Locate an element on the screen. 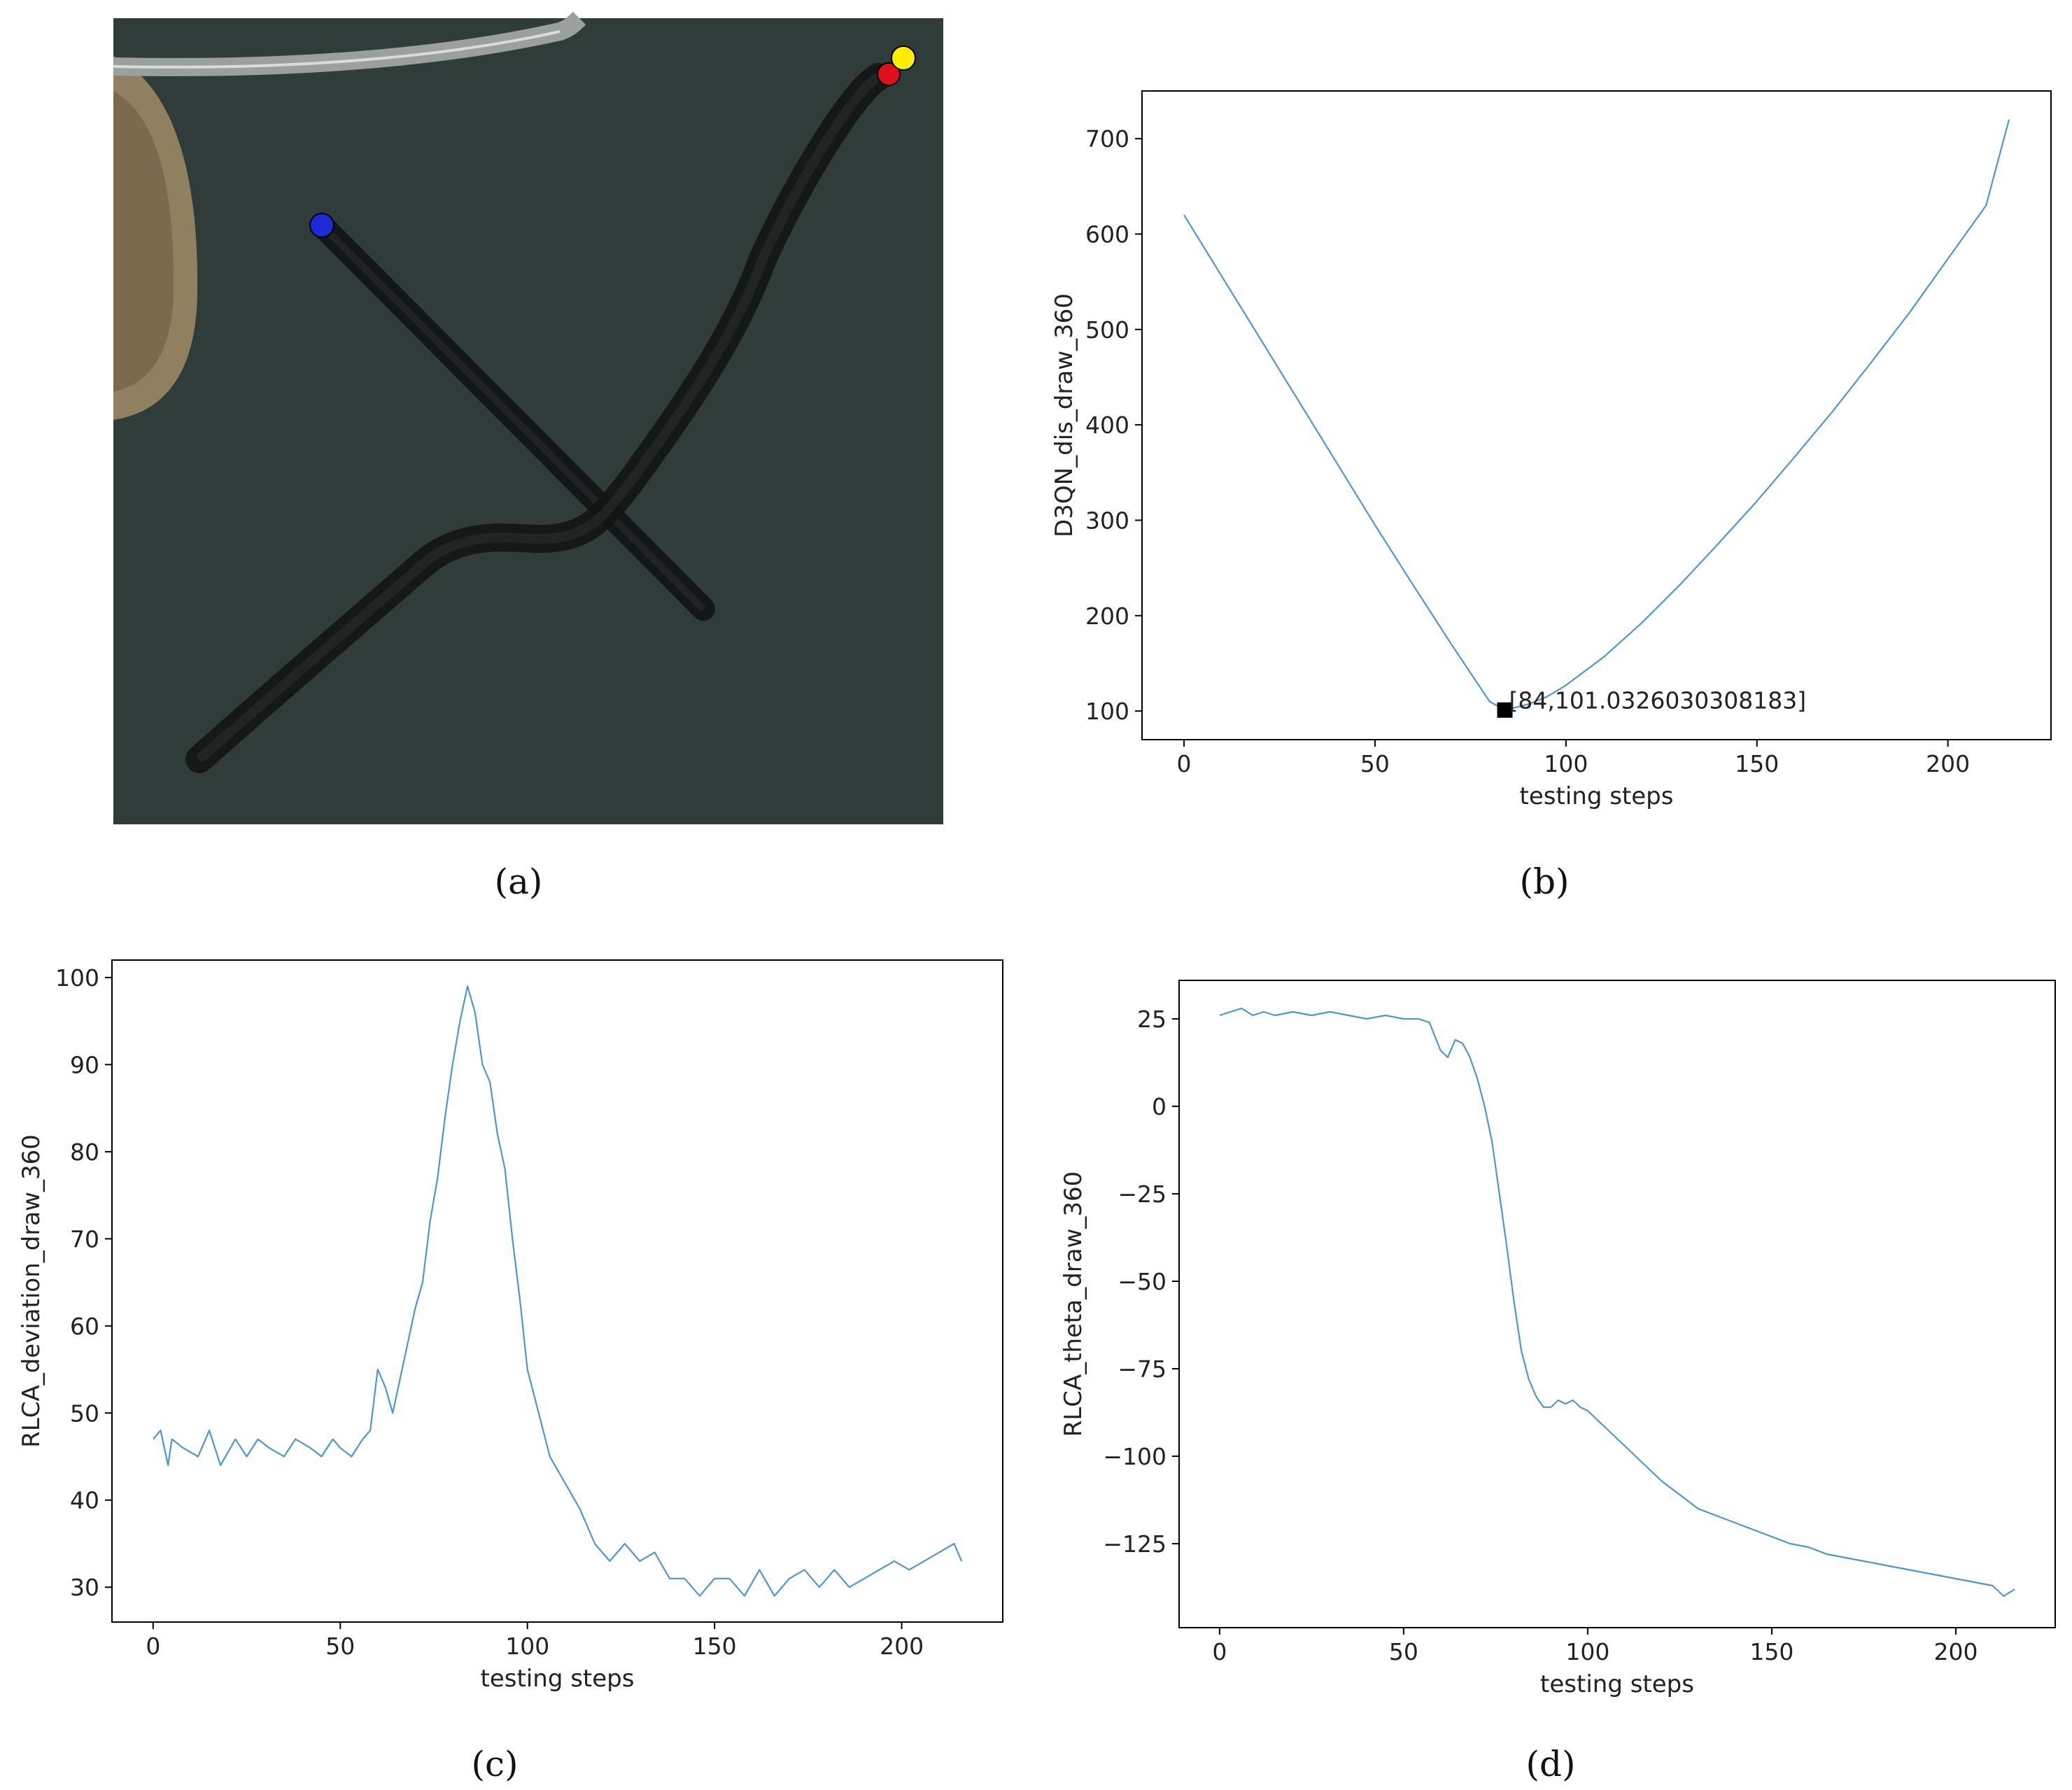  y-tick-label: 200 is located at coordinates (1107, 616).